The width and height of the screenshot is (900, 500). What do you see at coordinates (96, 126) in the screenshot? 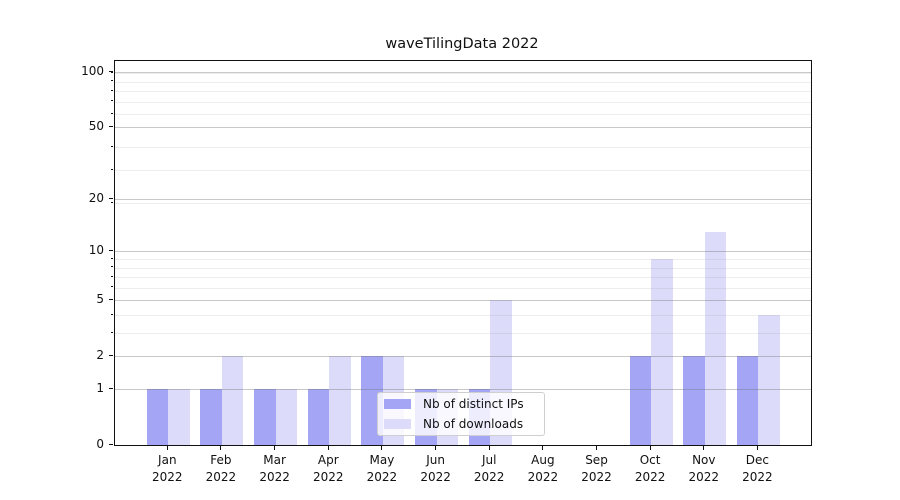
I see `y-axis-label-50: 50` at bounding box center [96, 126].